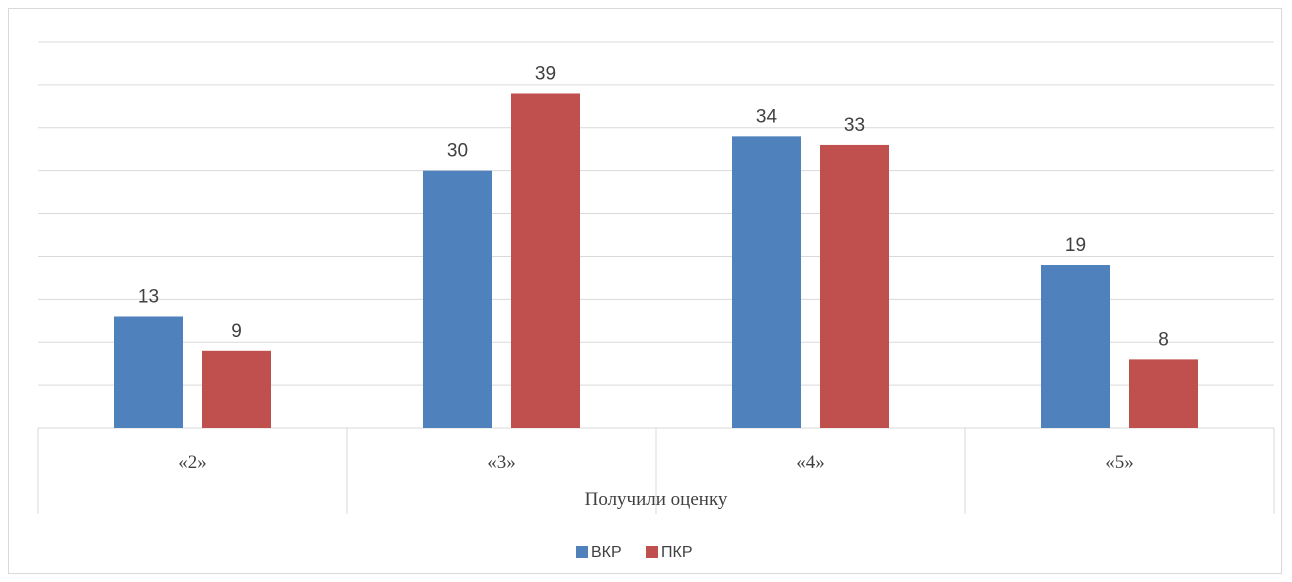 Image resolution: width=1292 pixels, height=582 pixels. I want to click on legend-label: ВКР, so click(606, 552).